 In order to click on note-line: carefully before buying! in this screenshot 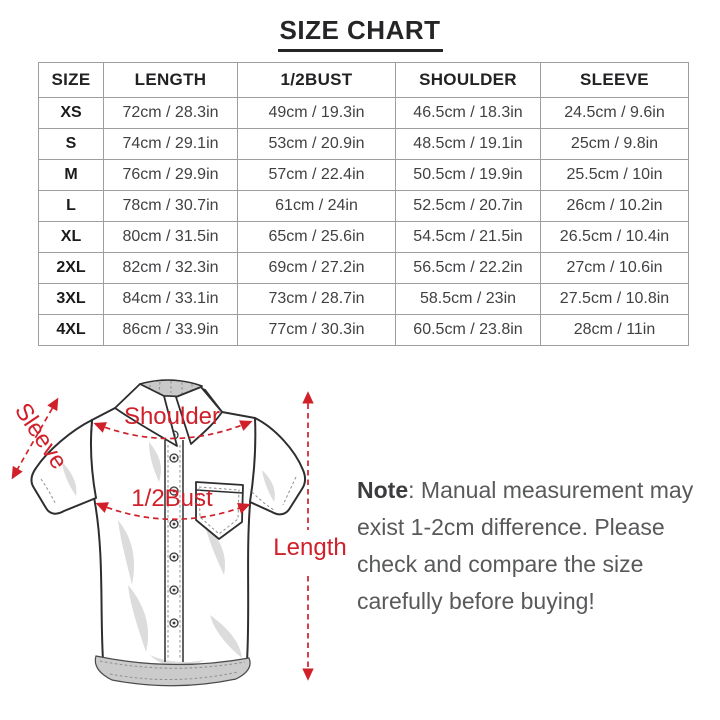, I will do `click(476, 601)`.